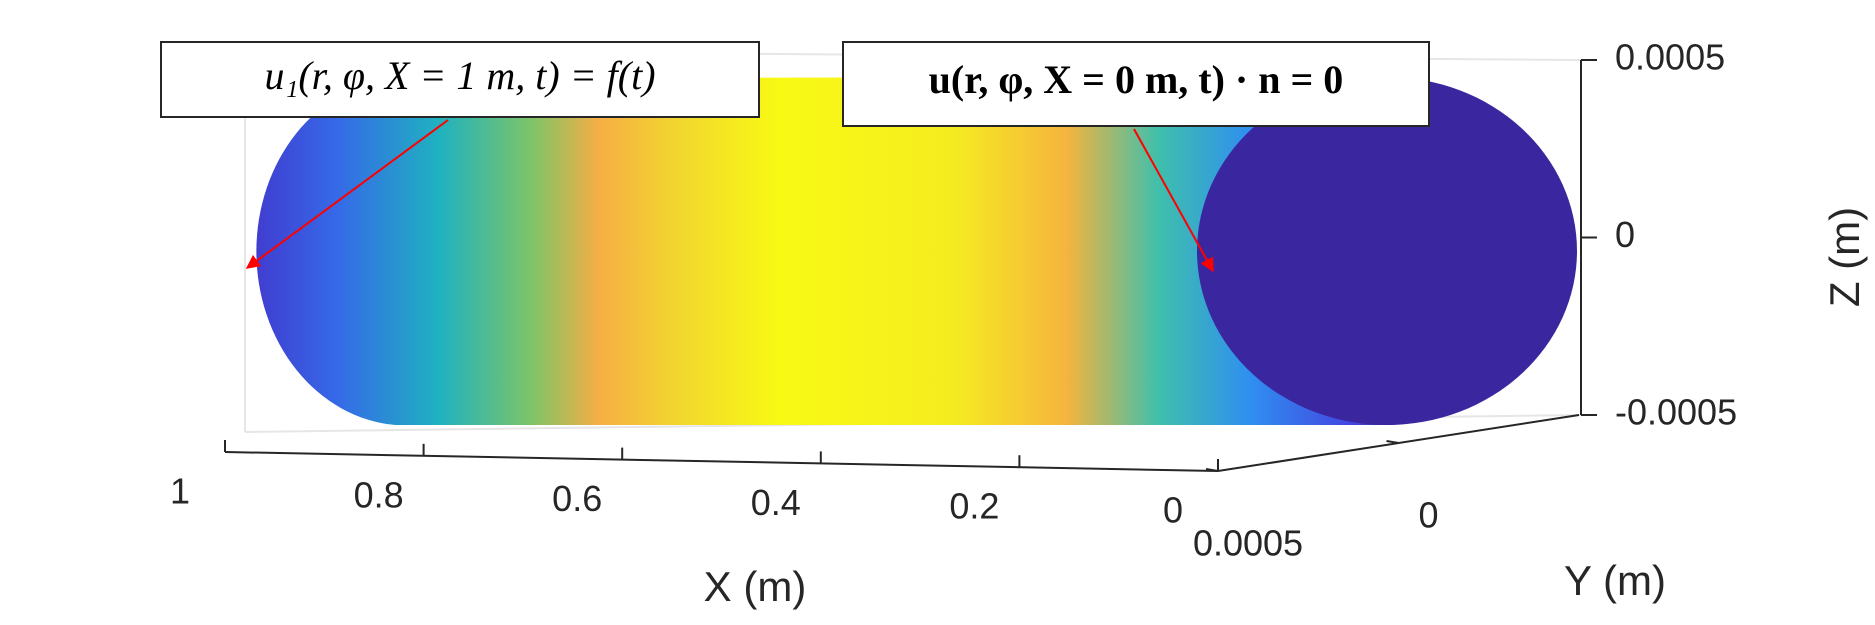 The width and height of the screenshot is (1875, 625). I want to click on x-tick-label: 0, so click(1173, 510).